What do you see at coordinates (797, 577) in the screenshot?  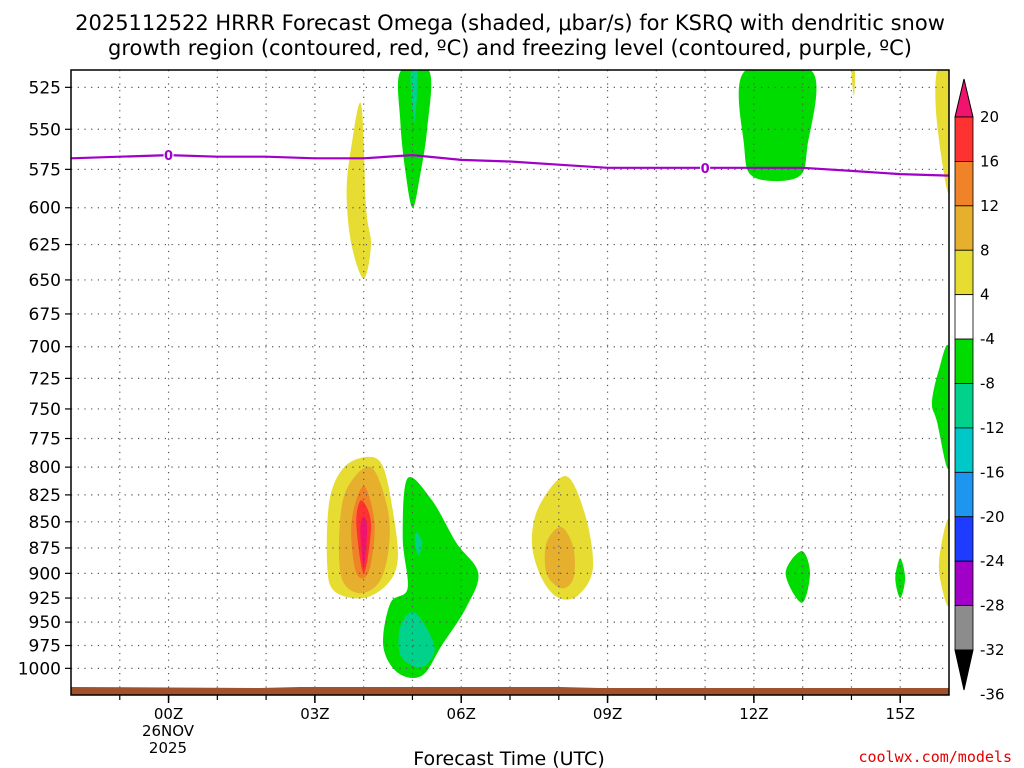 I see `omega-green-13z` at bounding box center [797, 577].